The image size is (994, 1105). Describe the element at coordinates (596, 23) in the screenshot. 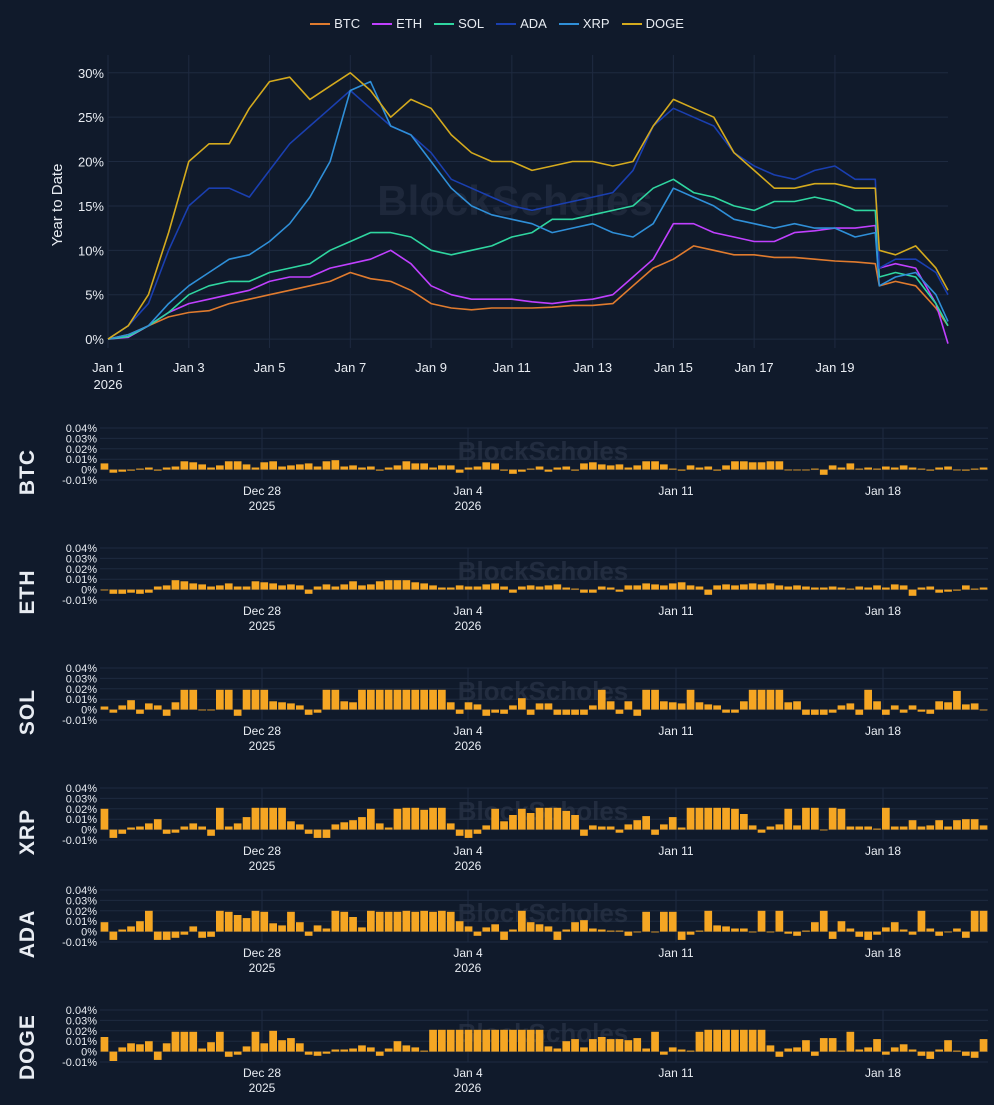

I see `legend-label: XRP` at that location.